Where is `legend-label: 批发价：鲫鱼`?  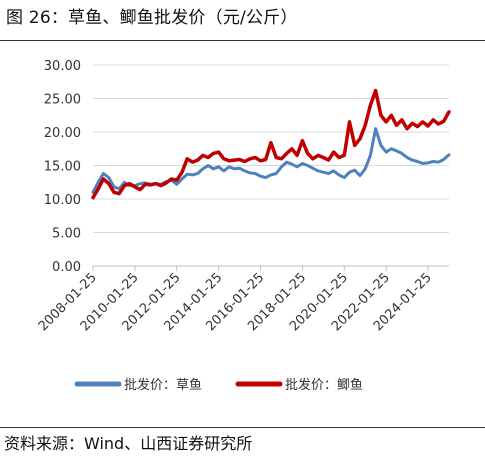
legend-label: 批发价：鲫鱼 is located at coordinates (324, 385).